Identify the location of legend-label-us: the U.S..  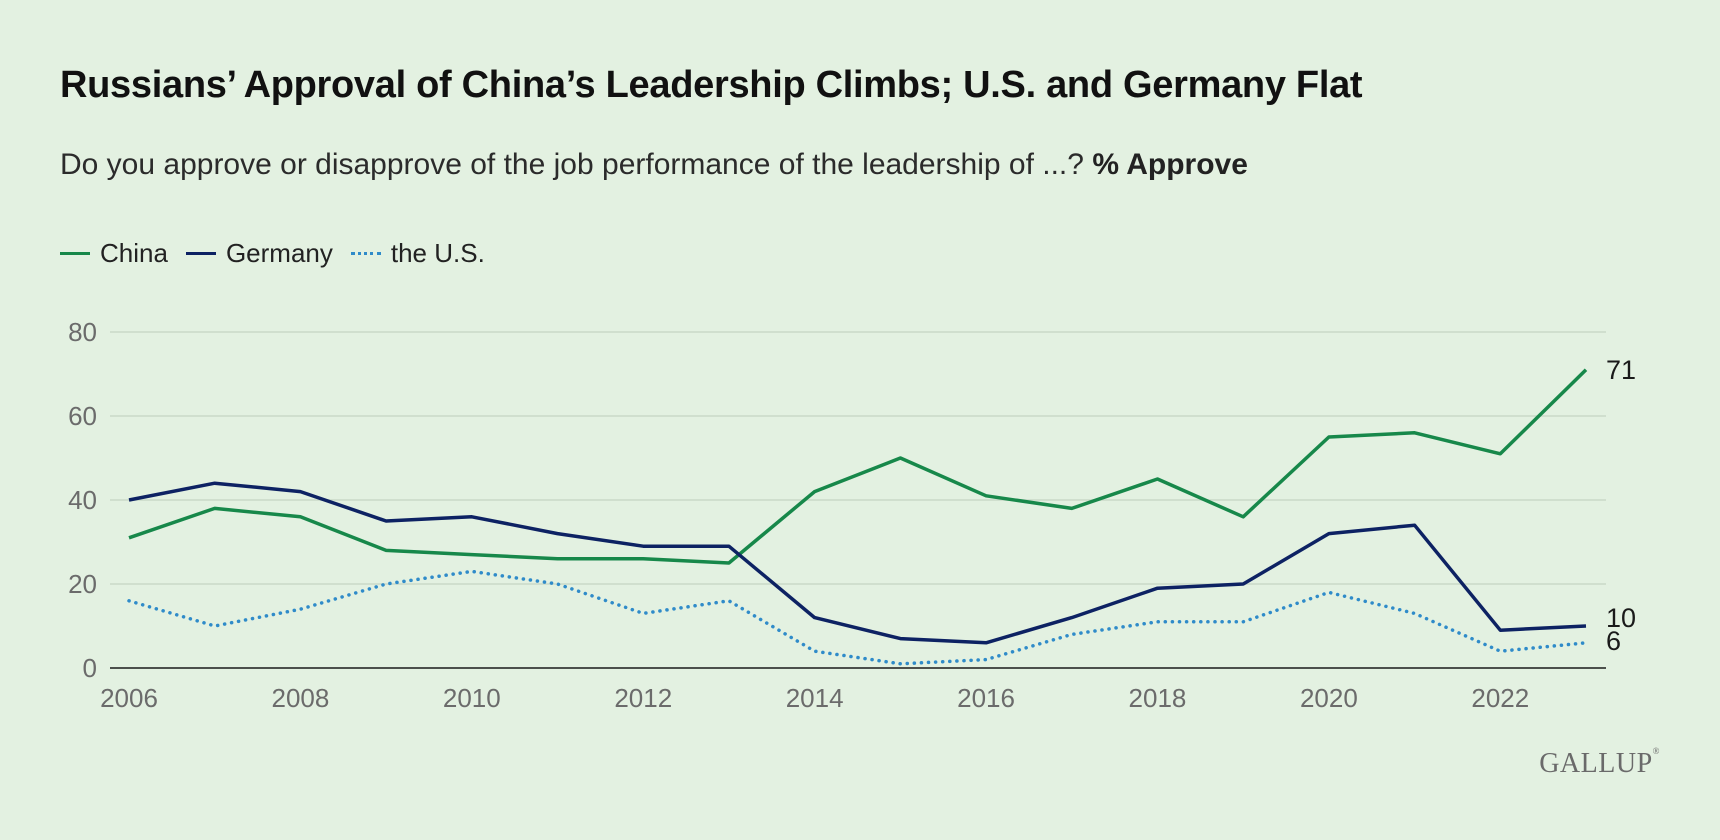
(437, 253).